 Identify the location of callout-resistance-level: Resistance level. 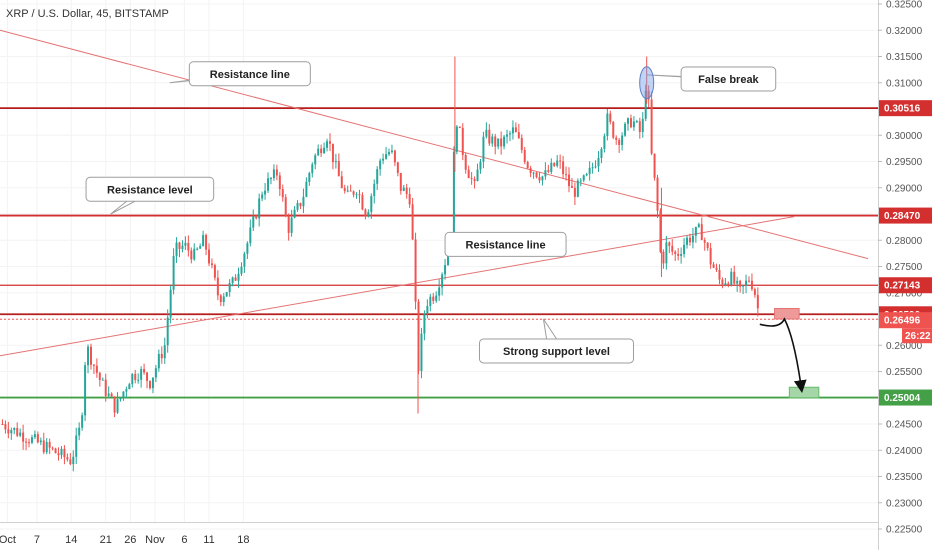
(150, 195).